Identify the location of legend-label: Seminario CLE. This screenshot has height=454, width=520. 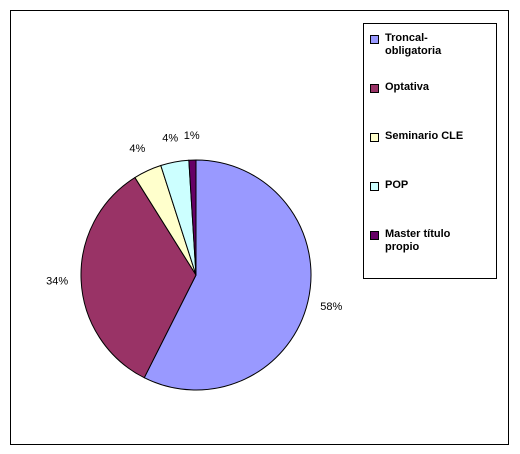
(424, 136).